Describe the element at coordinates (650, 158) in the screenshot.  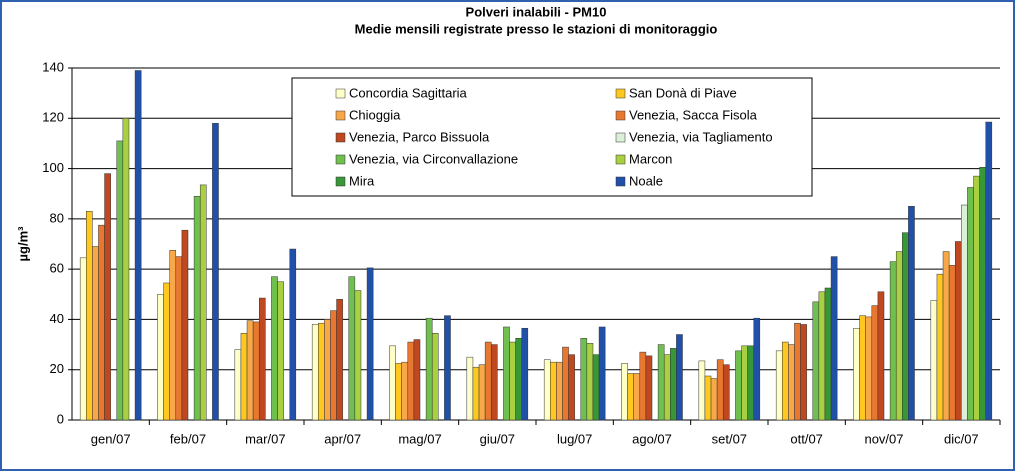
I see `legend-label: Marcon` at that location.